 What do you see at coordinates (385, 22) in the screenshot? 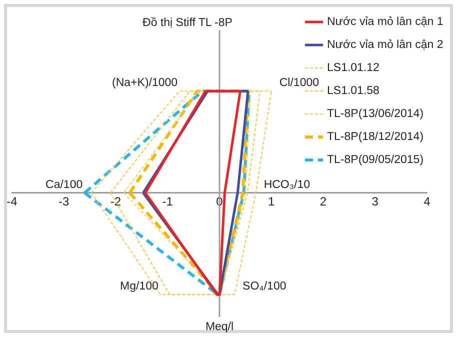
I see `legend-label: Nước vỉa mỏ lân cận 1` at bounding box center [385, 22].